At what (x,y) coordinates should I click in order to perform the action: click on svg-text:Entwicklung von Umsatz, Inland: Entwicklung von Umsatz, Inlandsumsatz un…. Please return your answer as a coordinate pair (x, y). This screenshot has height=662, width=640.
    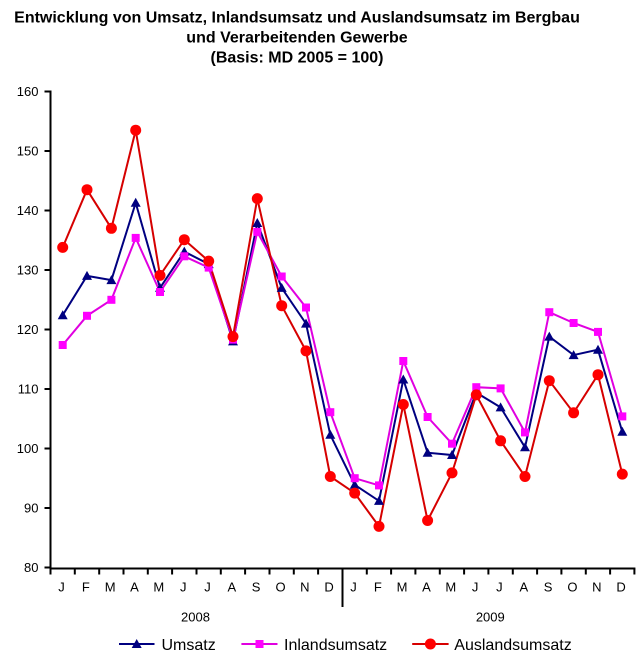
    Looking at the image, I should click on (297, 18).